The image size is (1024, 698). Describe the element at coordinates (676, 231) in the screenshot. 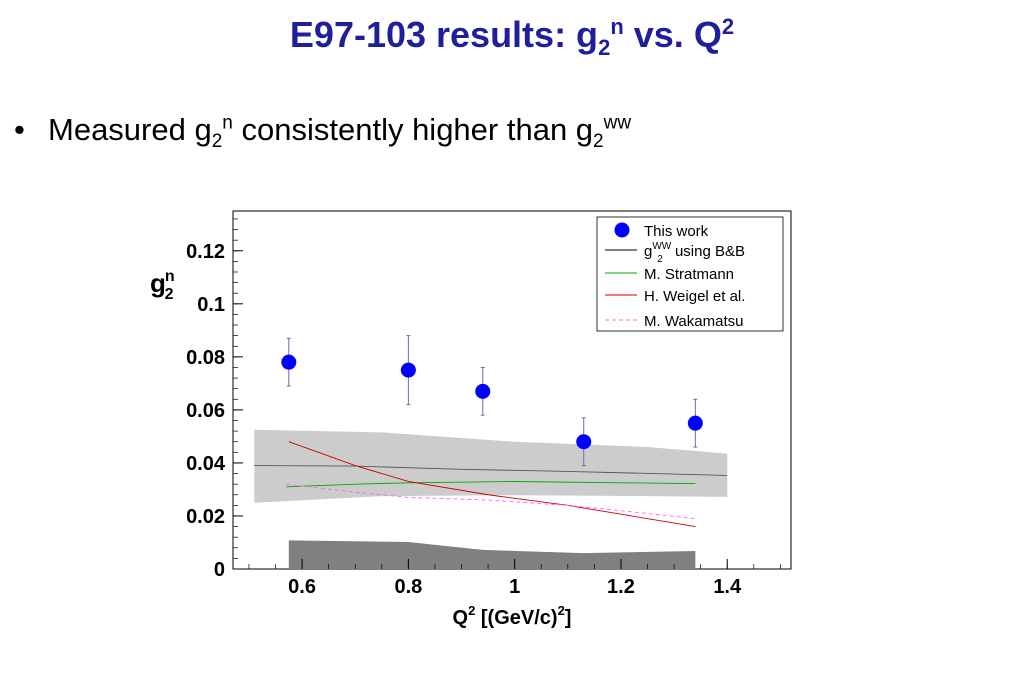

I see `legend-label: This work` at that location.